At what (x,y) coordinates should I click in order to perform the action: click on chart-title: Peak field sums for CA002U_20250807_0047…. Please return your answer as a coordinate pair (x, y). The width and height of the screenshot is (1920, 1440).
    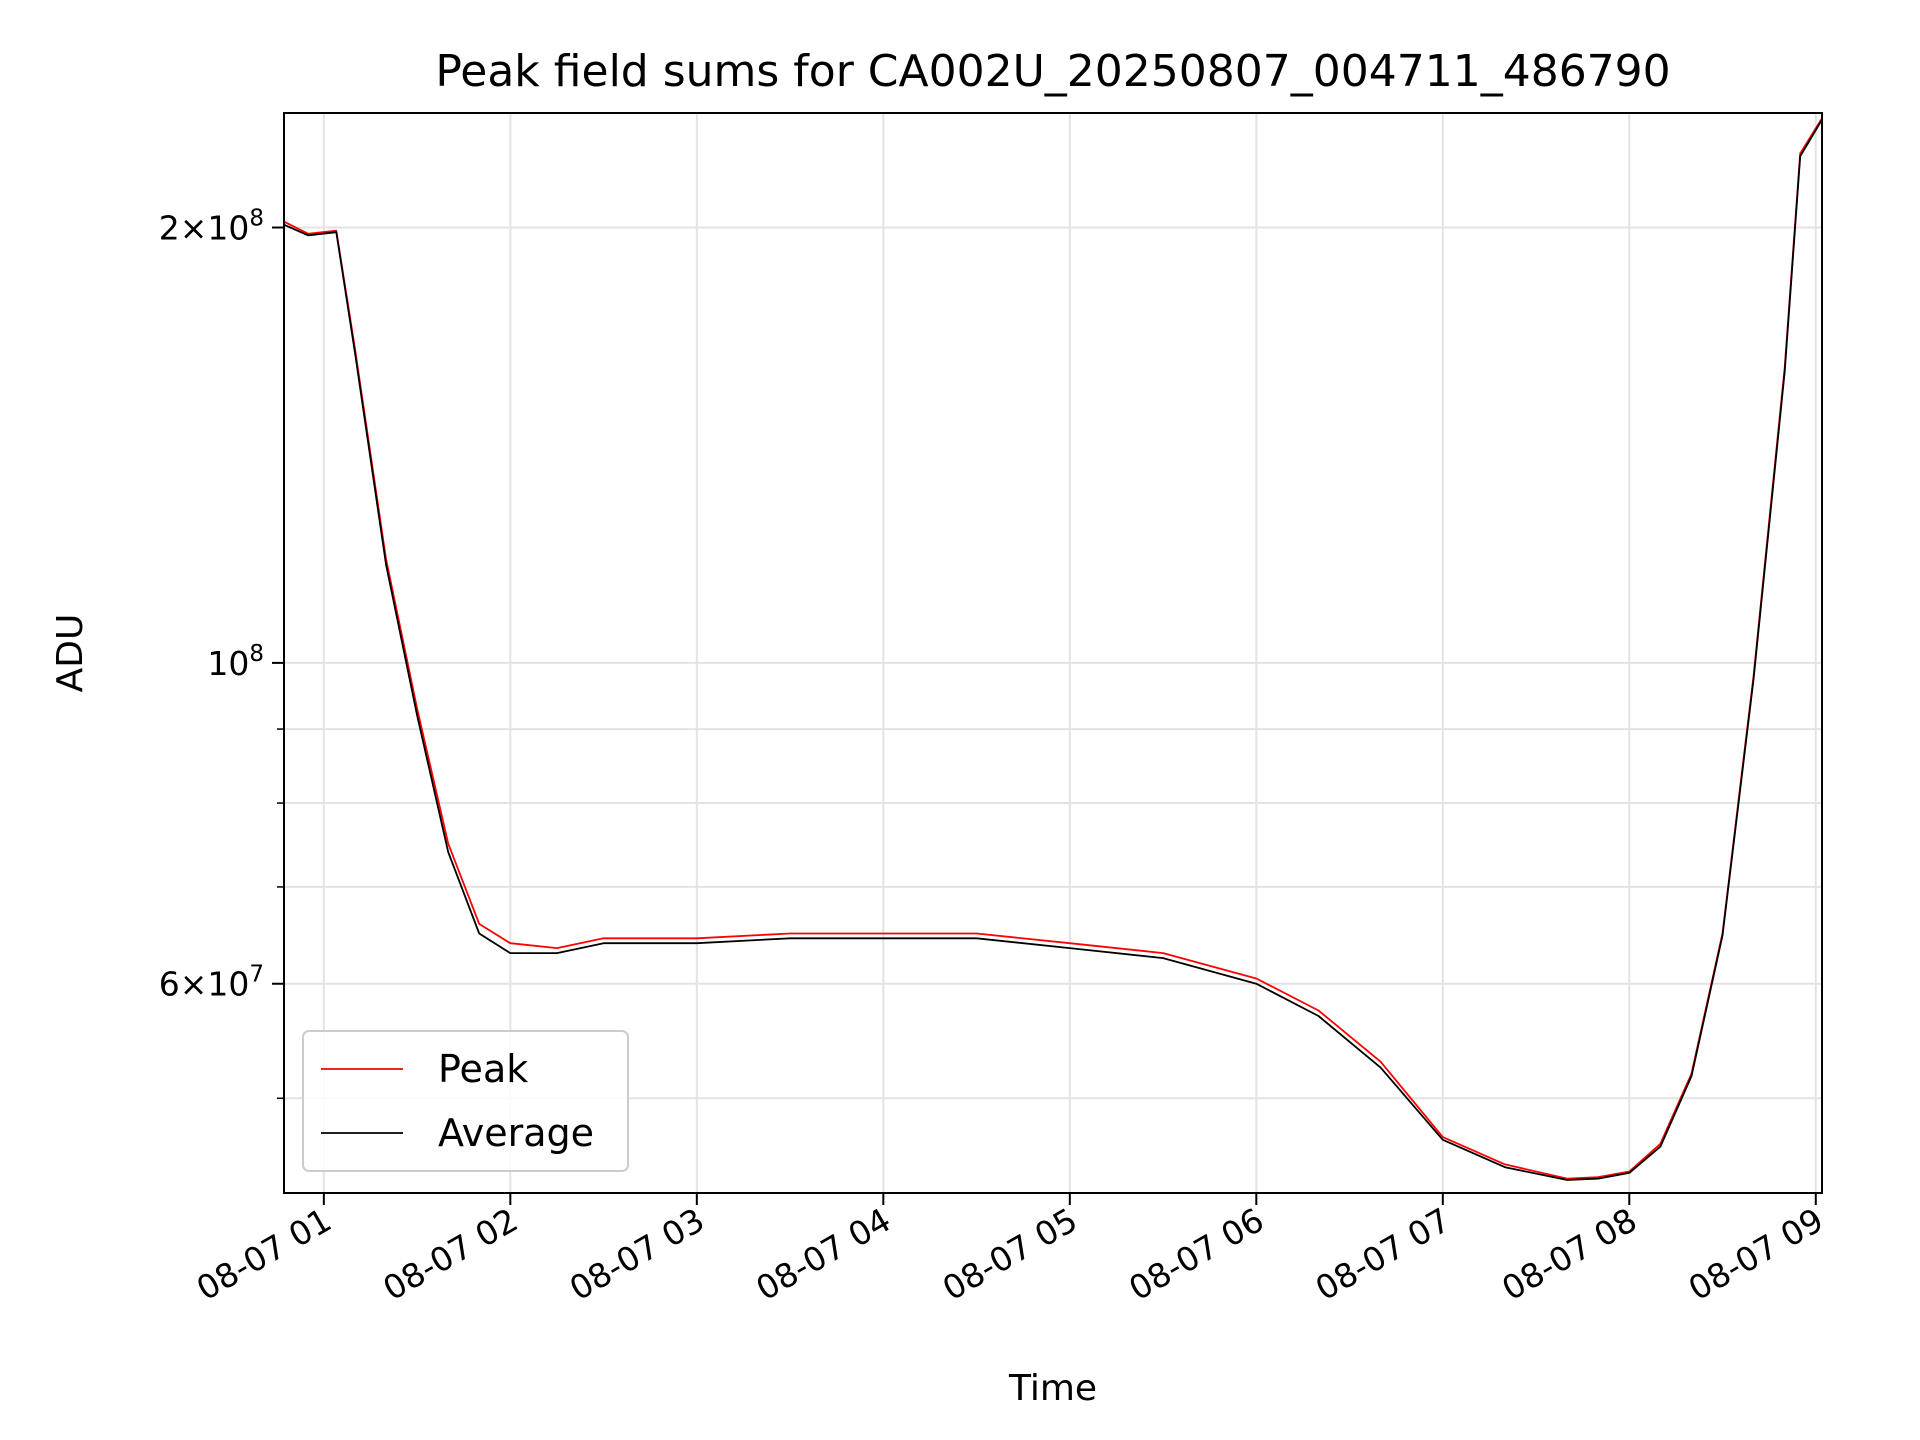
    Looking at the image, I should click on (1052, 71).